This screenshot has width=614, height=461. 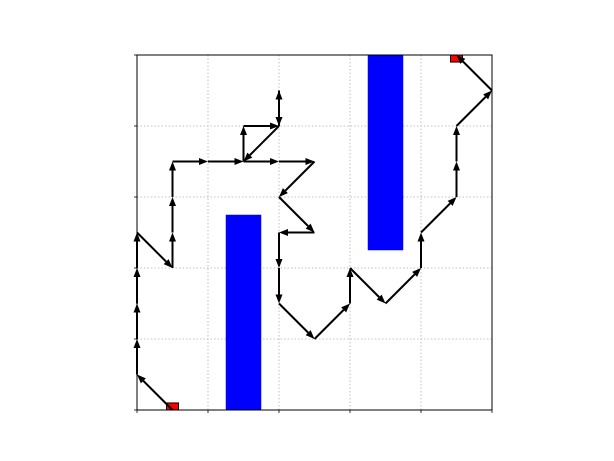 I want to click on obstacle-upper, so click(x=385, y=153).